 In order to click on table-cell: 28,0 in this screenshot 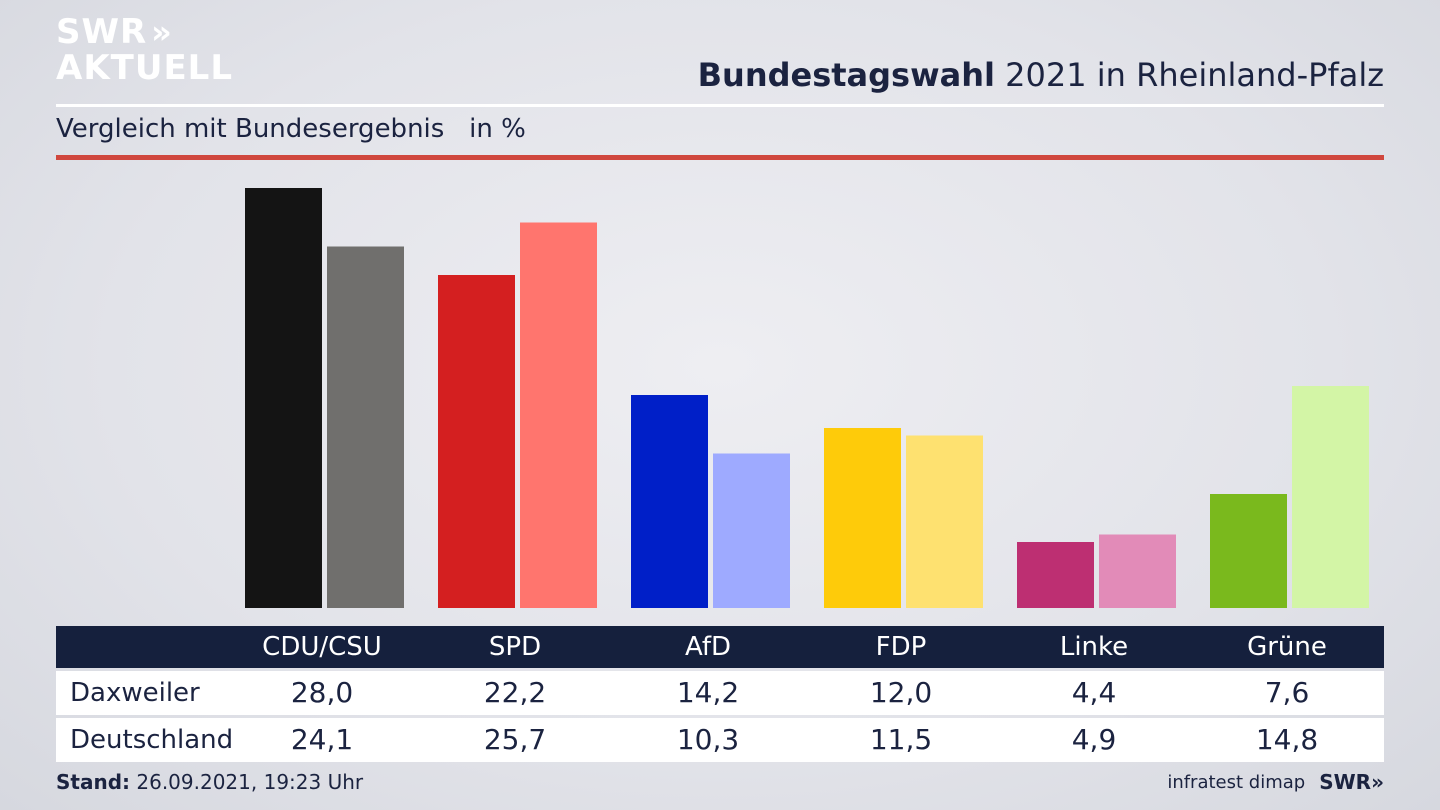, I will do `click(322, 692)`.